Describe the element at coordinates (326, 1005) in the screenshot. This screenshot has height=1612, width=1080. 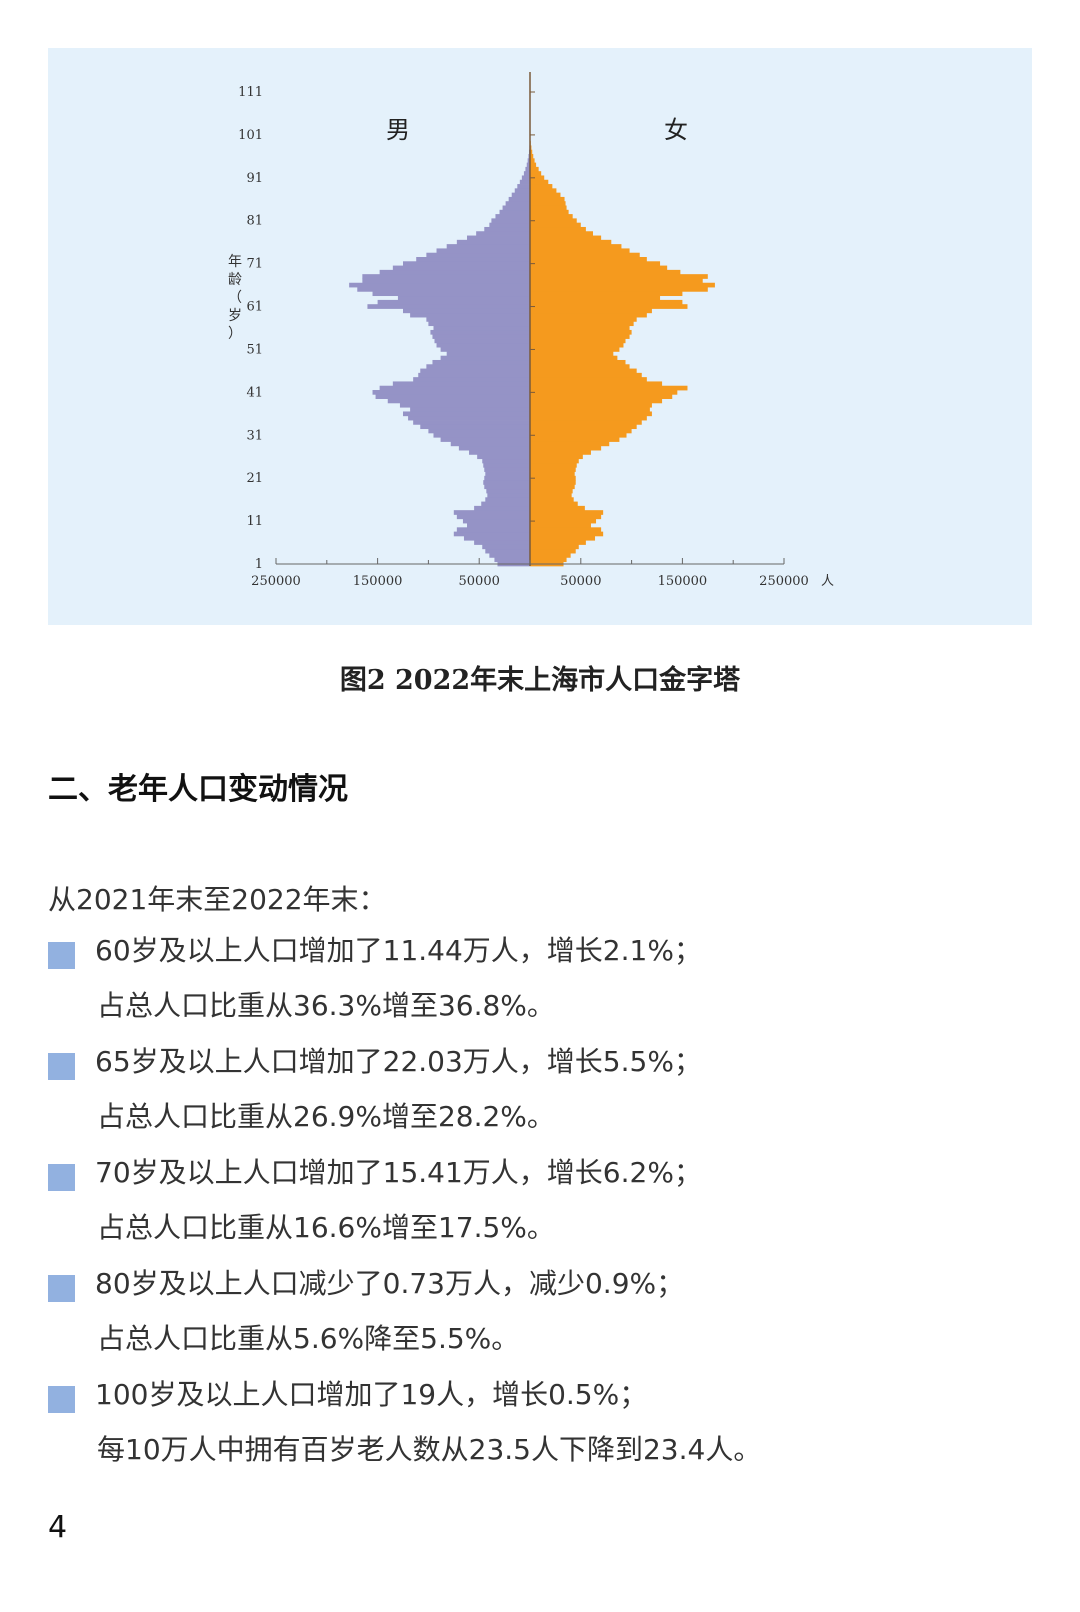
I see `stat-line-secondary: 占总人口比重从36.3%增至36.8%。` at that location.